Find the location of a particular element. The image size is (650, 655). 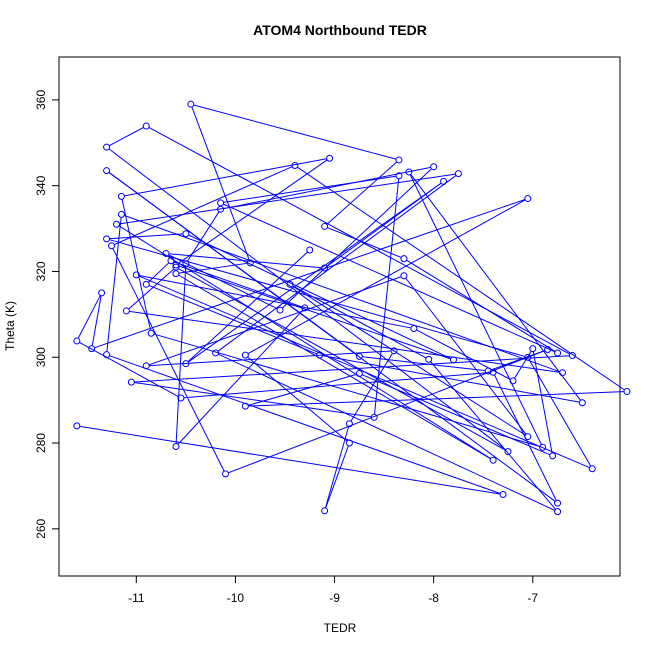

y-tick-label: 340 is located at coordinates (41, 185).